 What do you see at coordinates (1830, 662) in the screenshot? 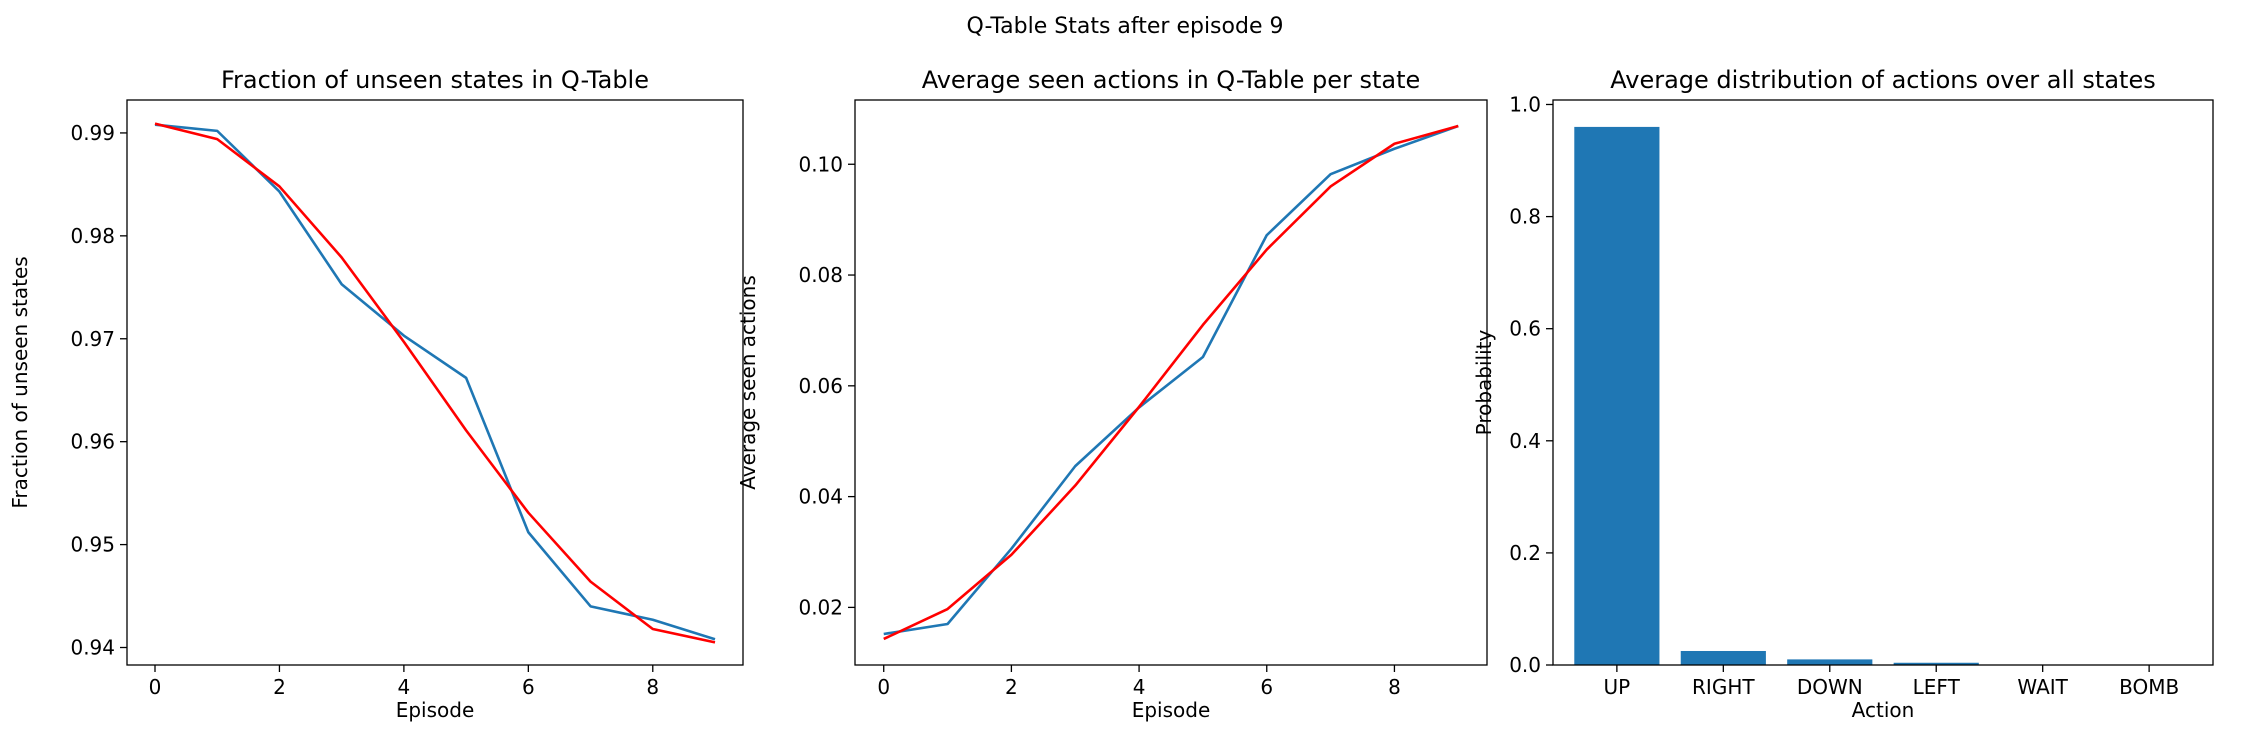
I see `bar-down` at bounding box center [1830, 662].